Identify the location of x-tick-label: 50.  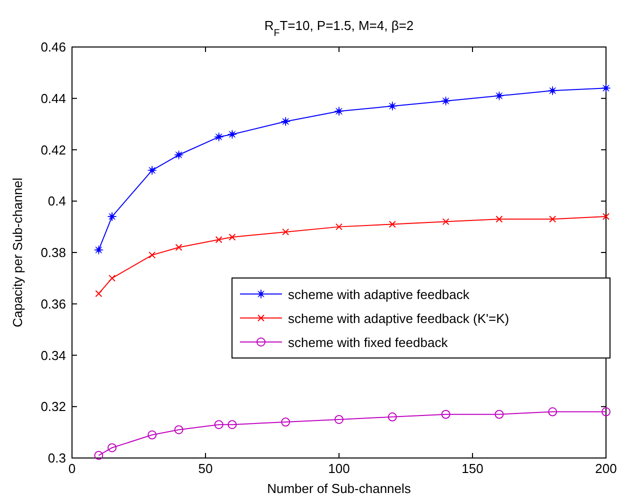
(205, 468).